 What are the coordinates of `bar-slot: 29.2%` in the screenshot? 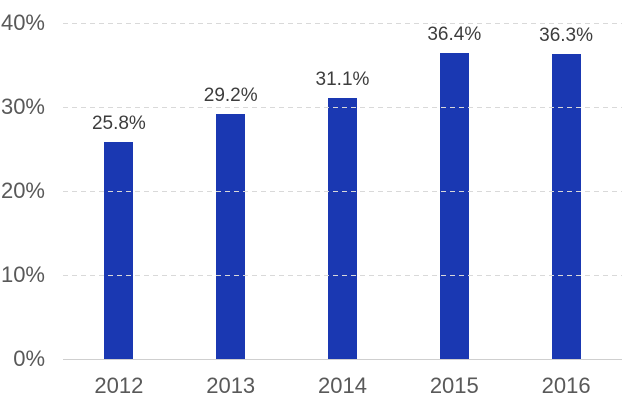 It's located at (231, 191).